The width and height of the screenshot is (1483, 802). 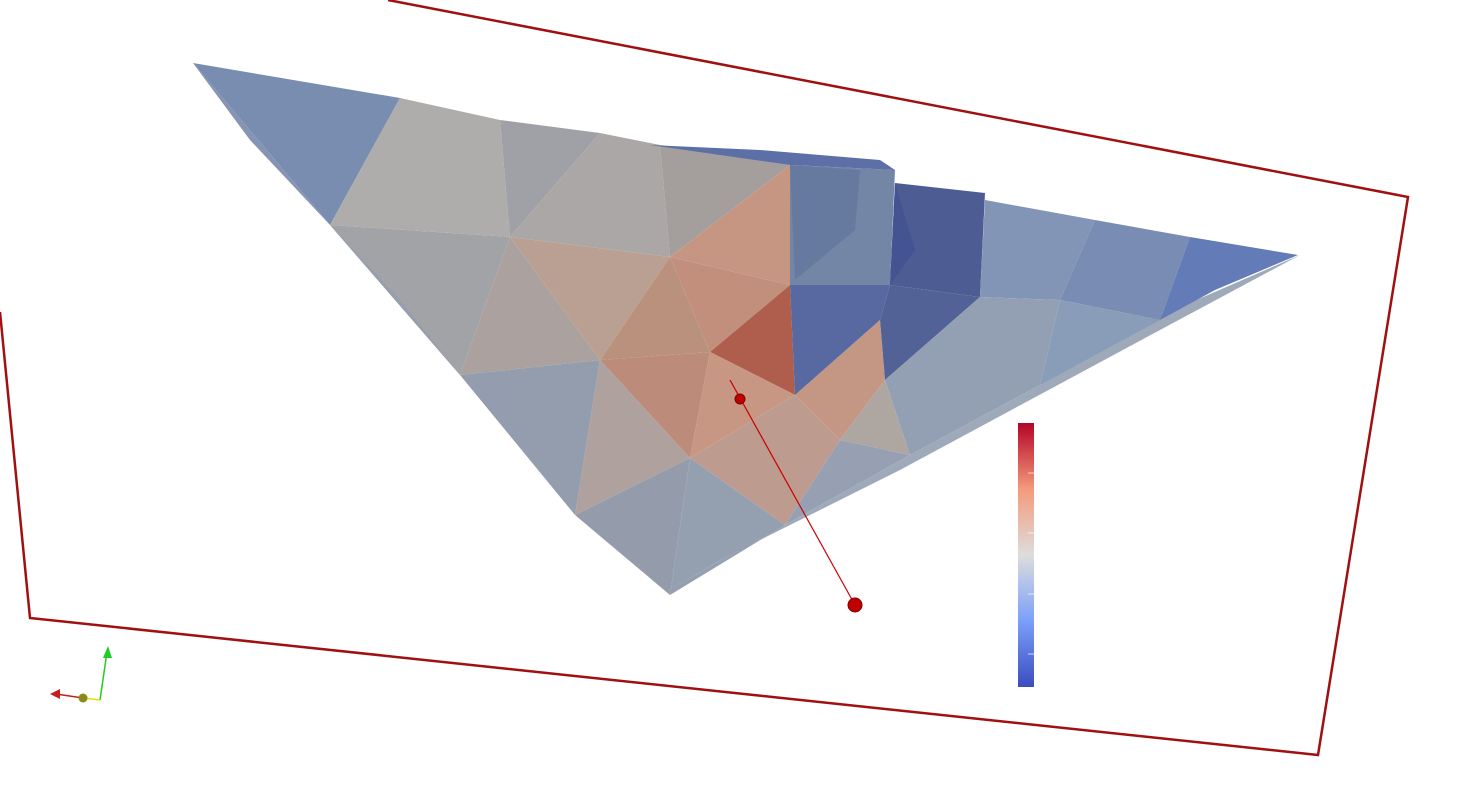 I want to click on probe-handle-start, so click(x=740, y=399).